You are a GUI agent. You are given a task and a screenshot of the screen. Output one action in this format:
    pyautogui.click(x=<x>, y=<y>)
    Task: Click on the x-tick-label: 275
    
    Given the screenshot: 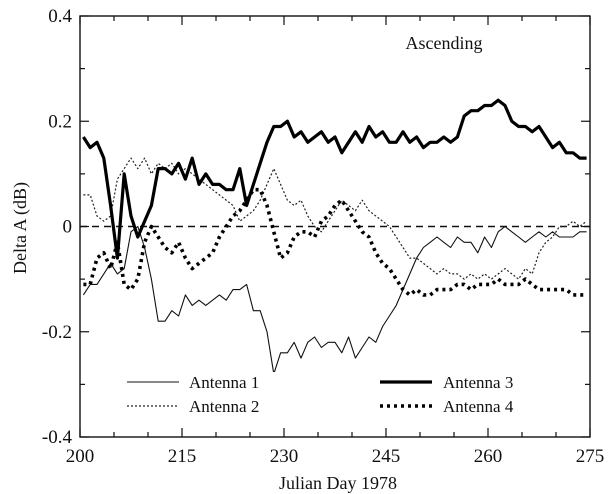 What is the action you would take?
    pyautogui.click(x=590, y=456)
    